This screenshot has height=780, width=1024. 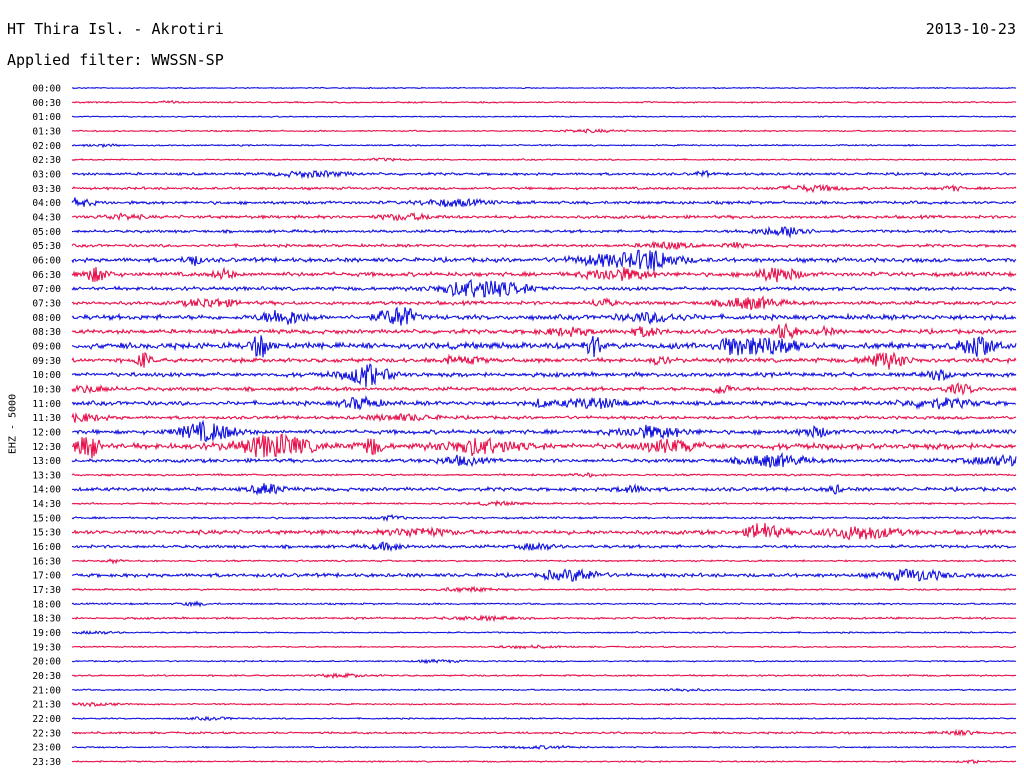 I want to click on row-time-label: 14:00, so click(x=46, y=490).